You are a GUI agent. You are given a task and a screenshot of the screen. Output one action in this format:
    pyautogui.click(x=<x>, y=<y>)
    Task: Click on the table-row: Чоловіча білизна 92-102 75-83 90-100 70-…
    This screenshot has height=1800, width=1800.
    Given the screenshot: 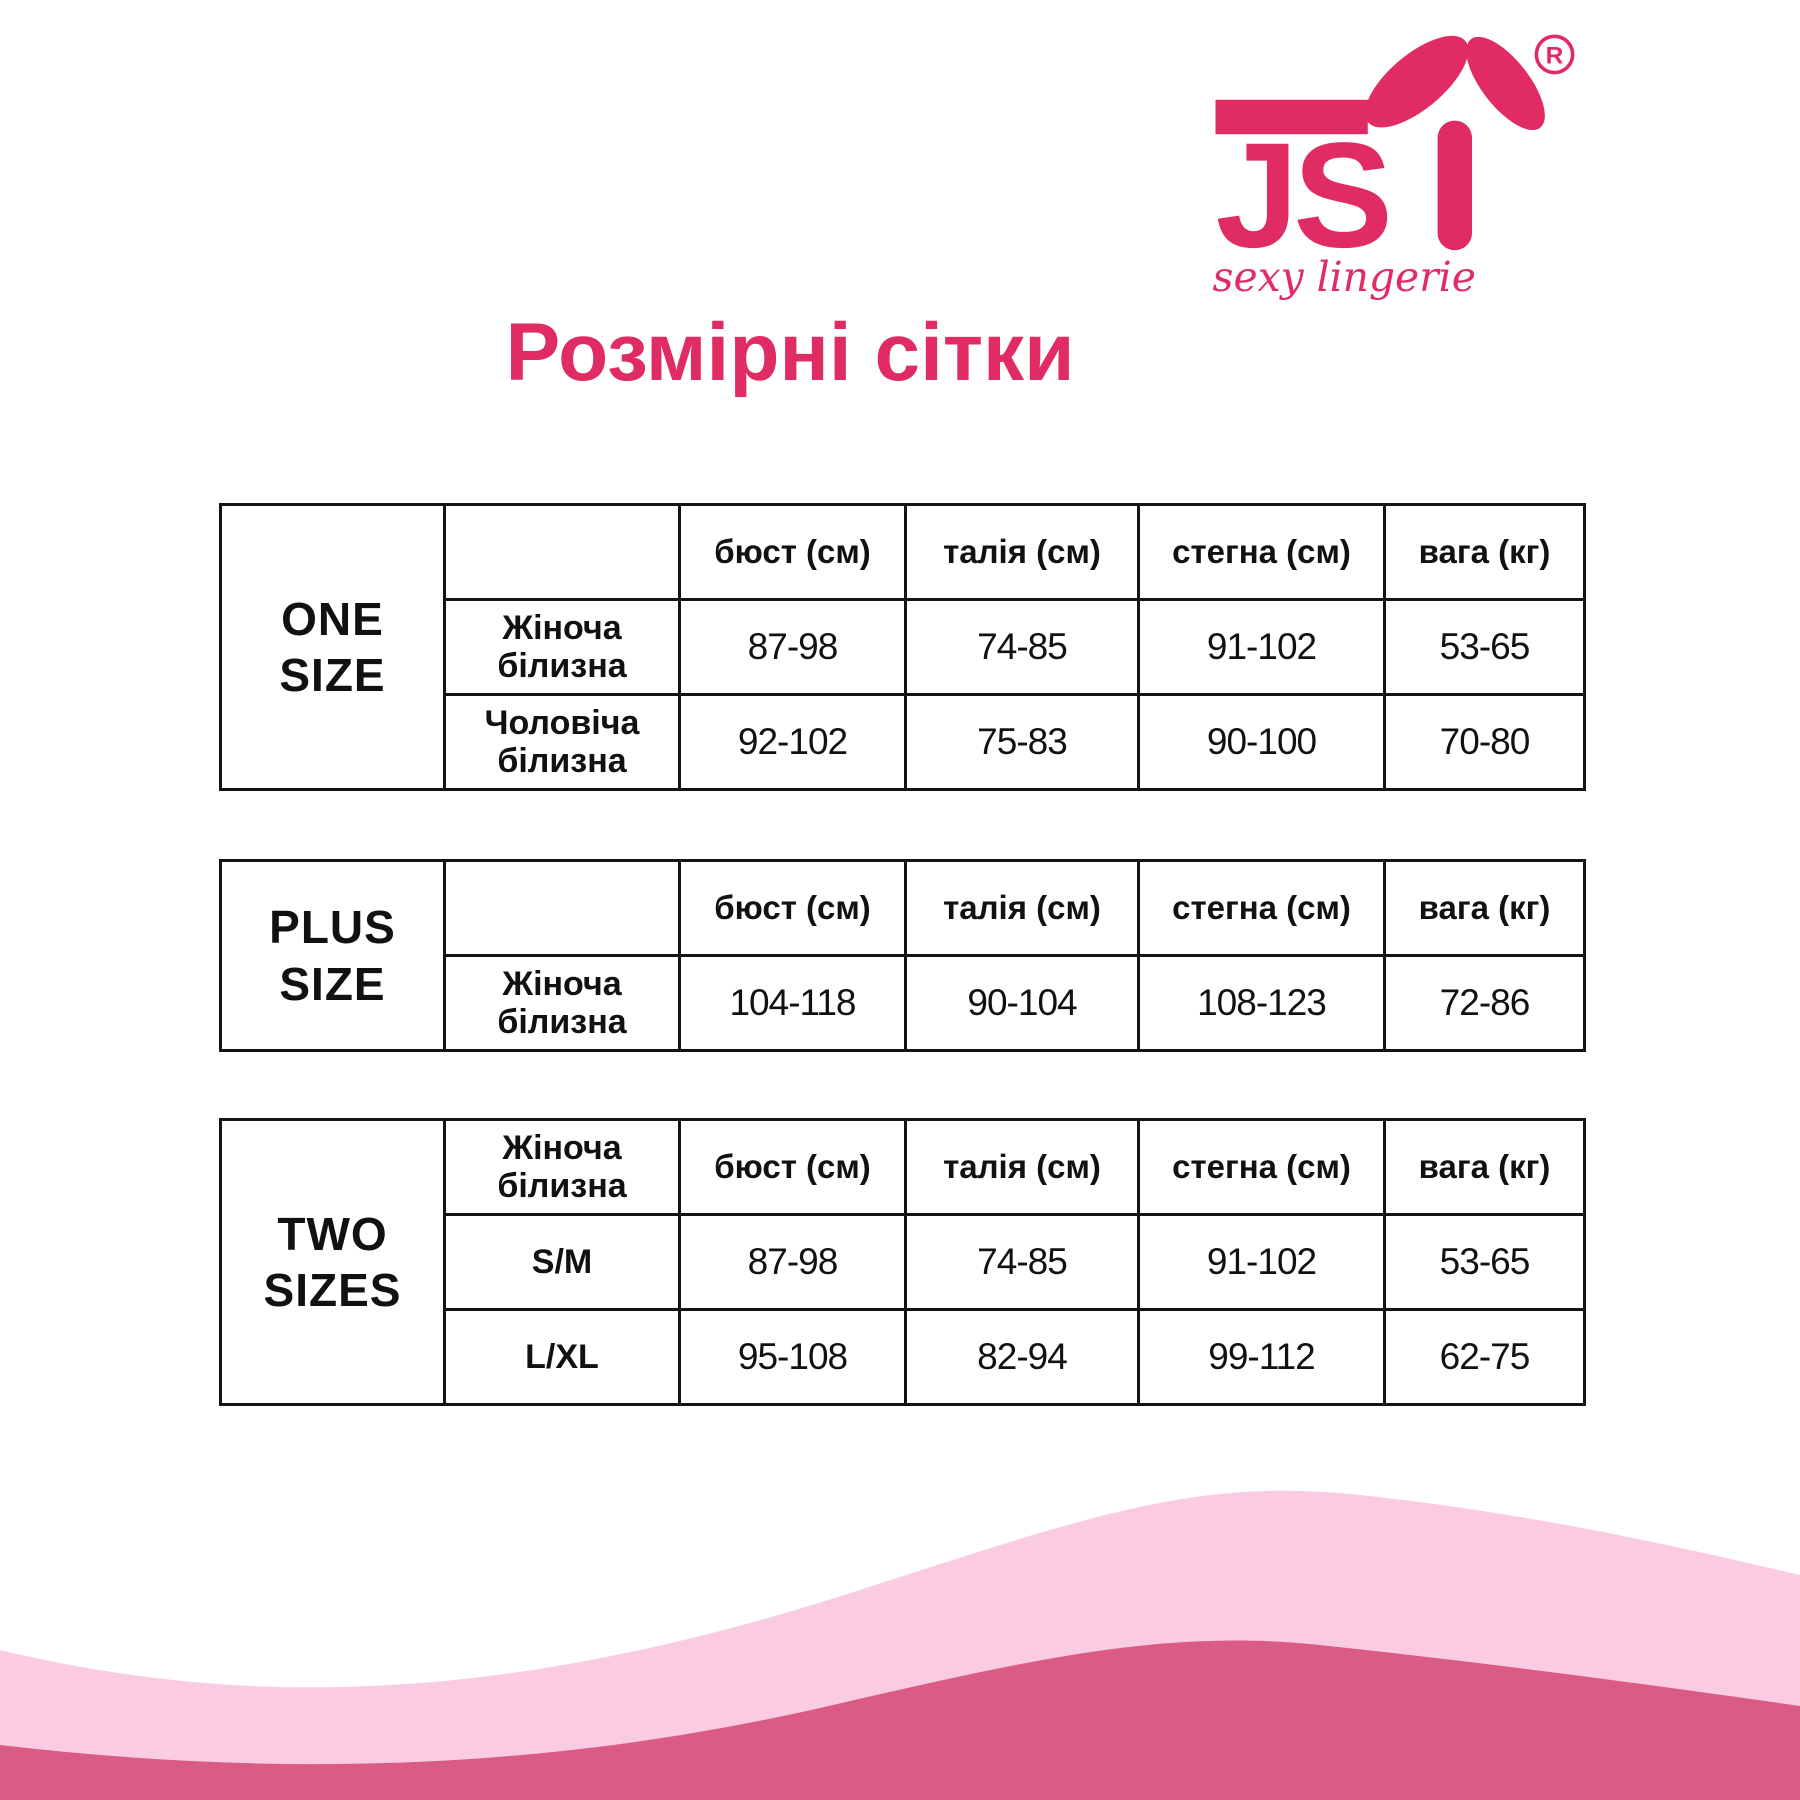 What is the action you would take?
    pyautogui.click(x=903, y=742)
    